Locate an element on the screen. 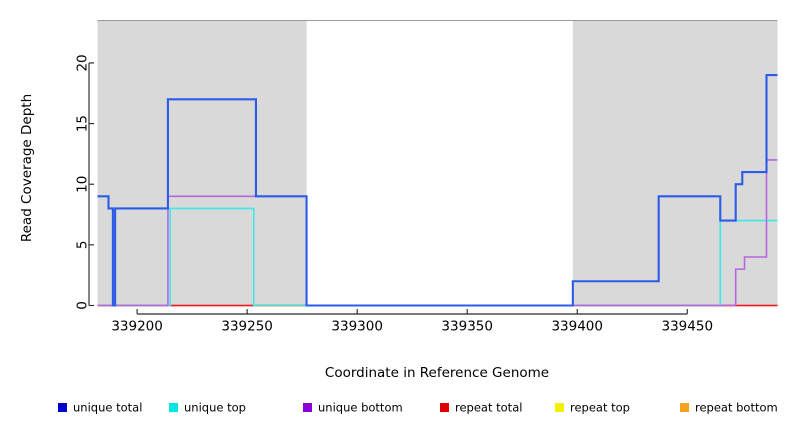 The width and height of the screenshot is (792, 432). legend-label-unique-total: unique total is located at coordinates (107, 408).